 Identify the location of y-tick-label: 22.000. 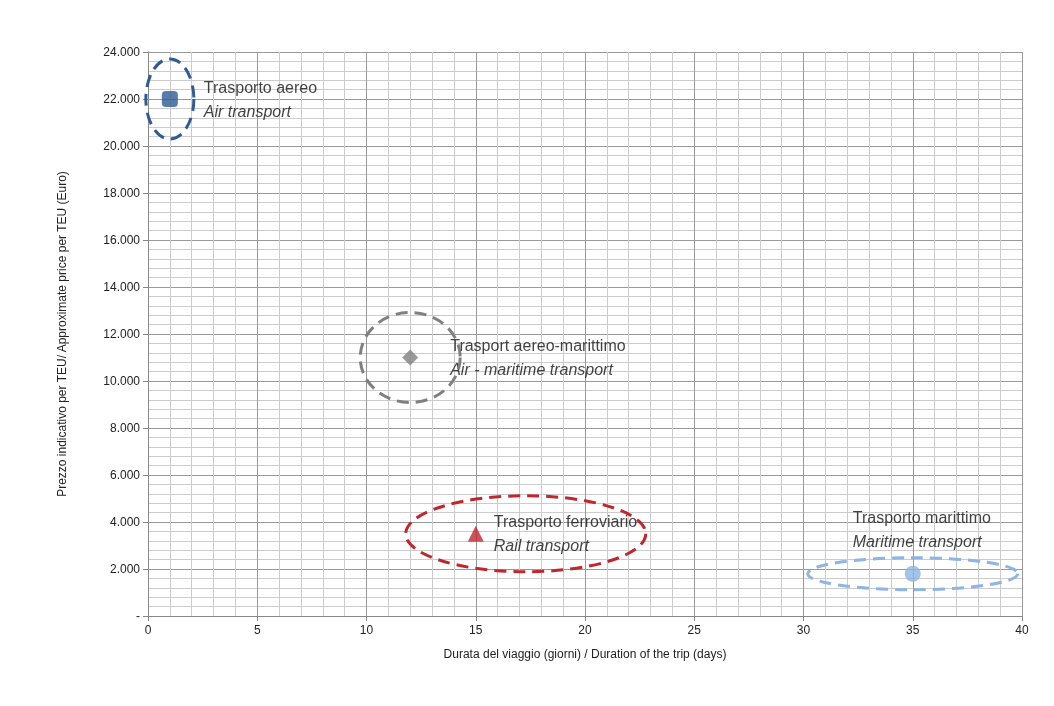
(122, 99).